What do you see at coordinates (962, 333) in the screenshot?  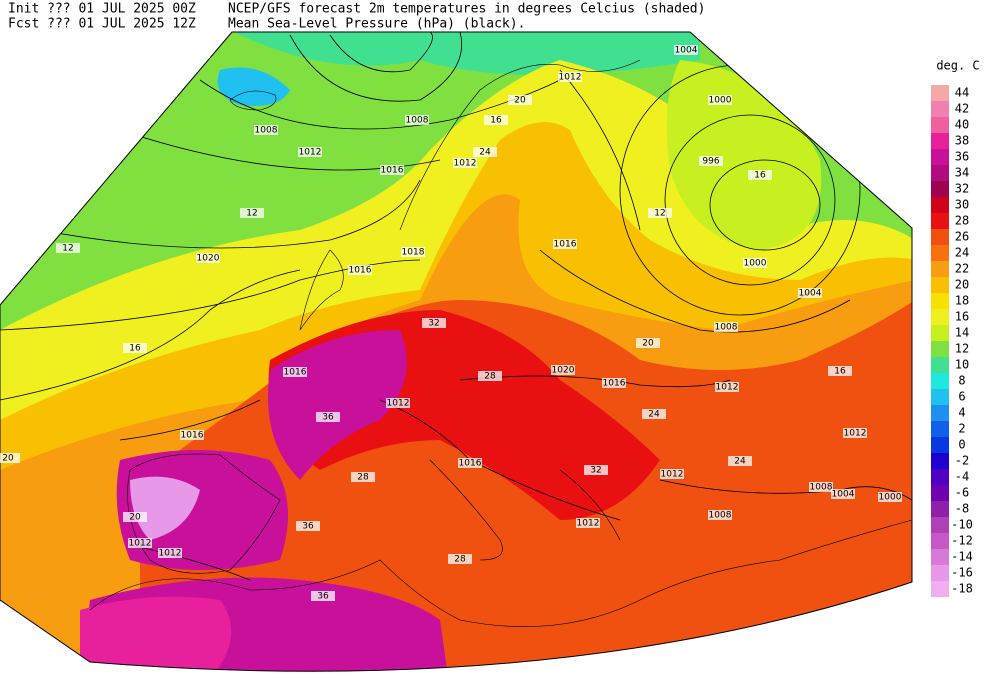 I see `colorbar-tick-label: 14` at bounding box center [962, 333].